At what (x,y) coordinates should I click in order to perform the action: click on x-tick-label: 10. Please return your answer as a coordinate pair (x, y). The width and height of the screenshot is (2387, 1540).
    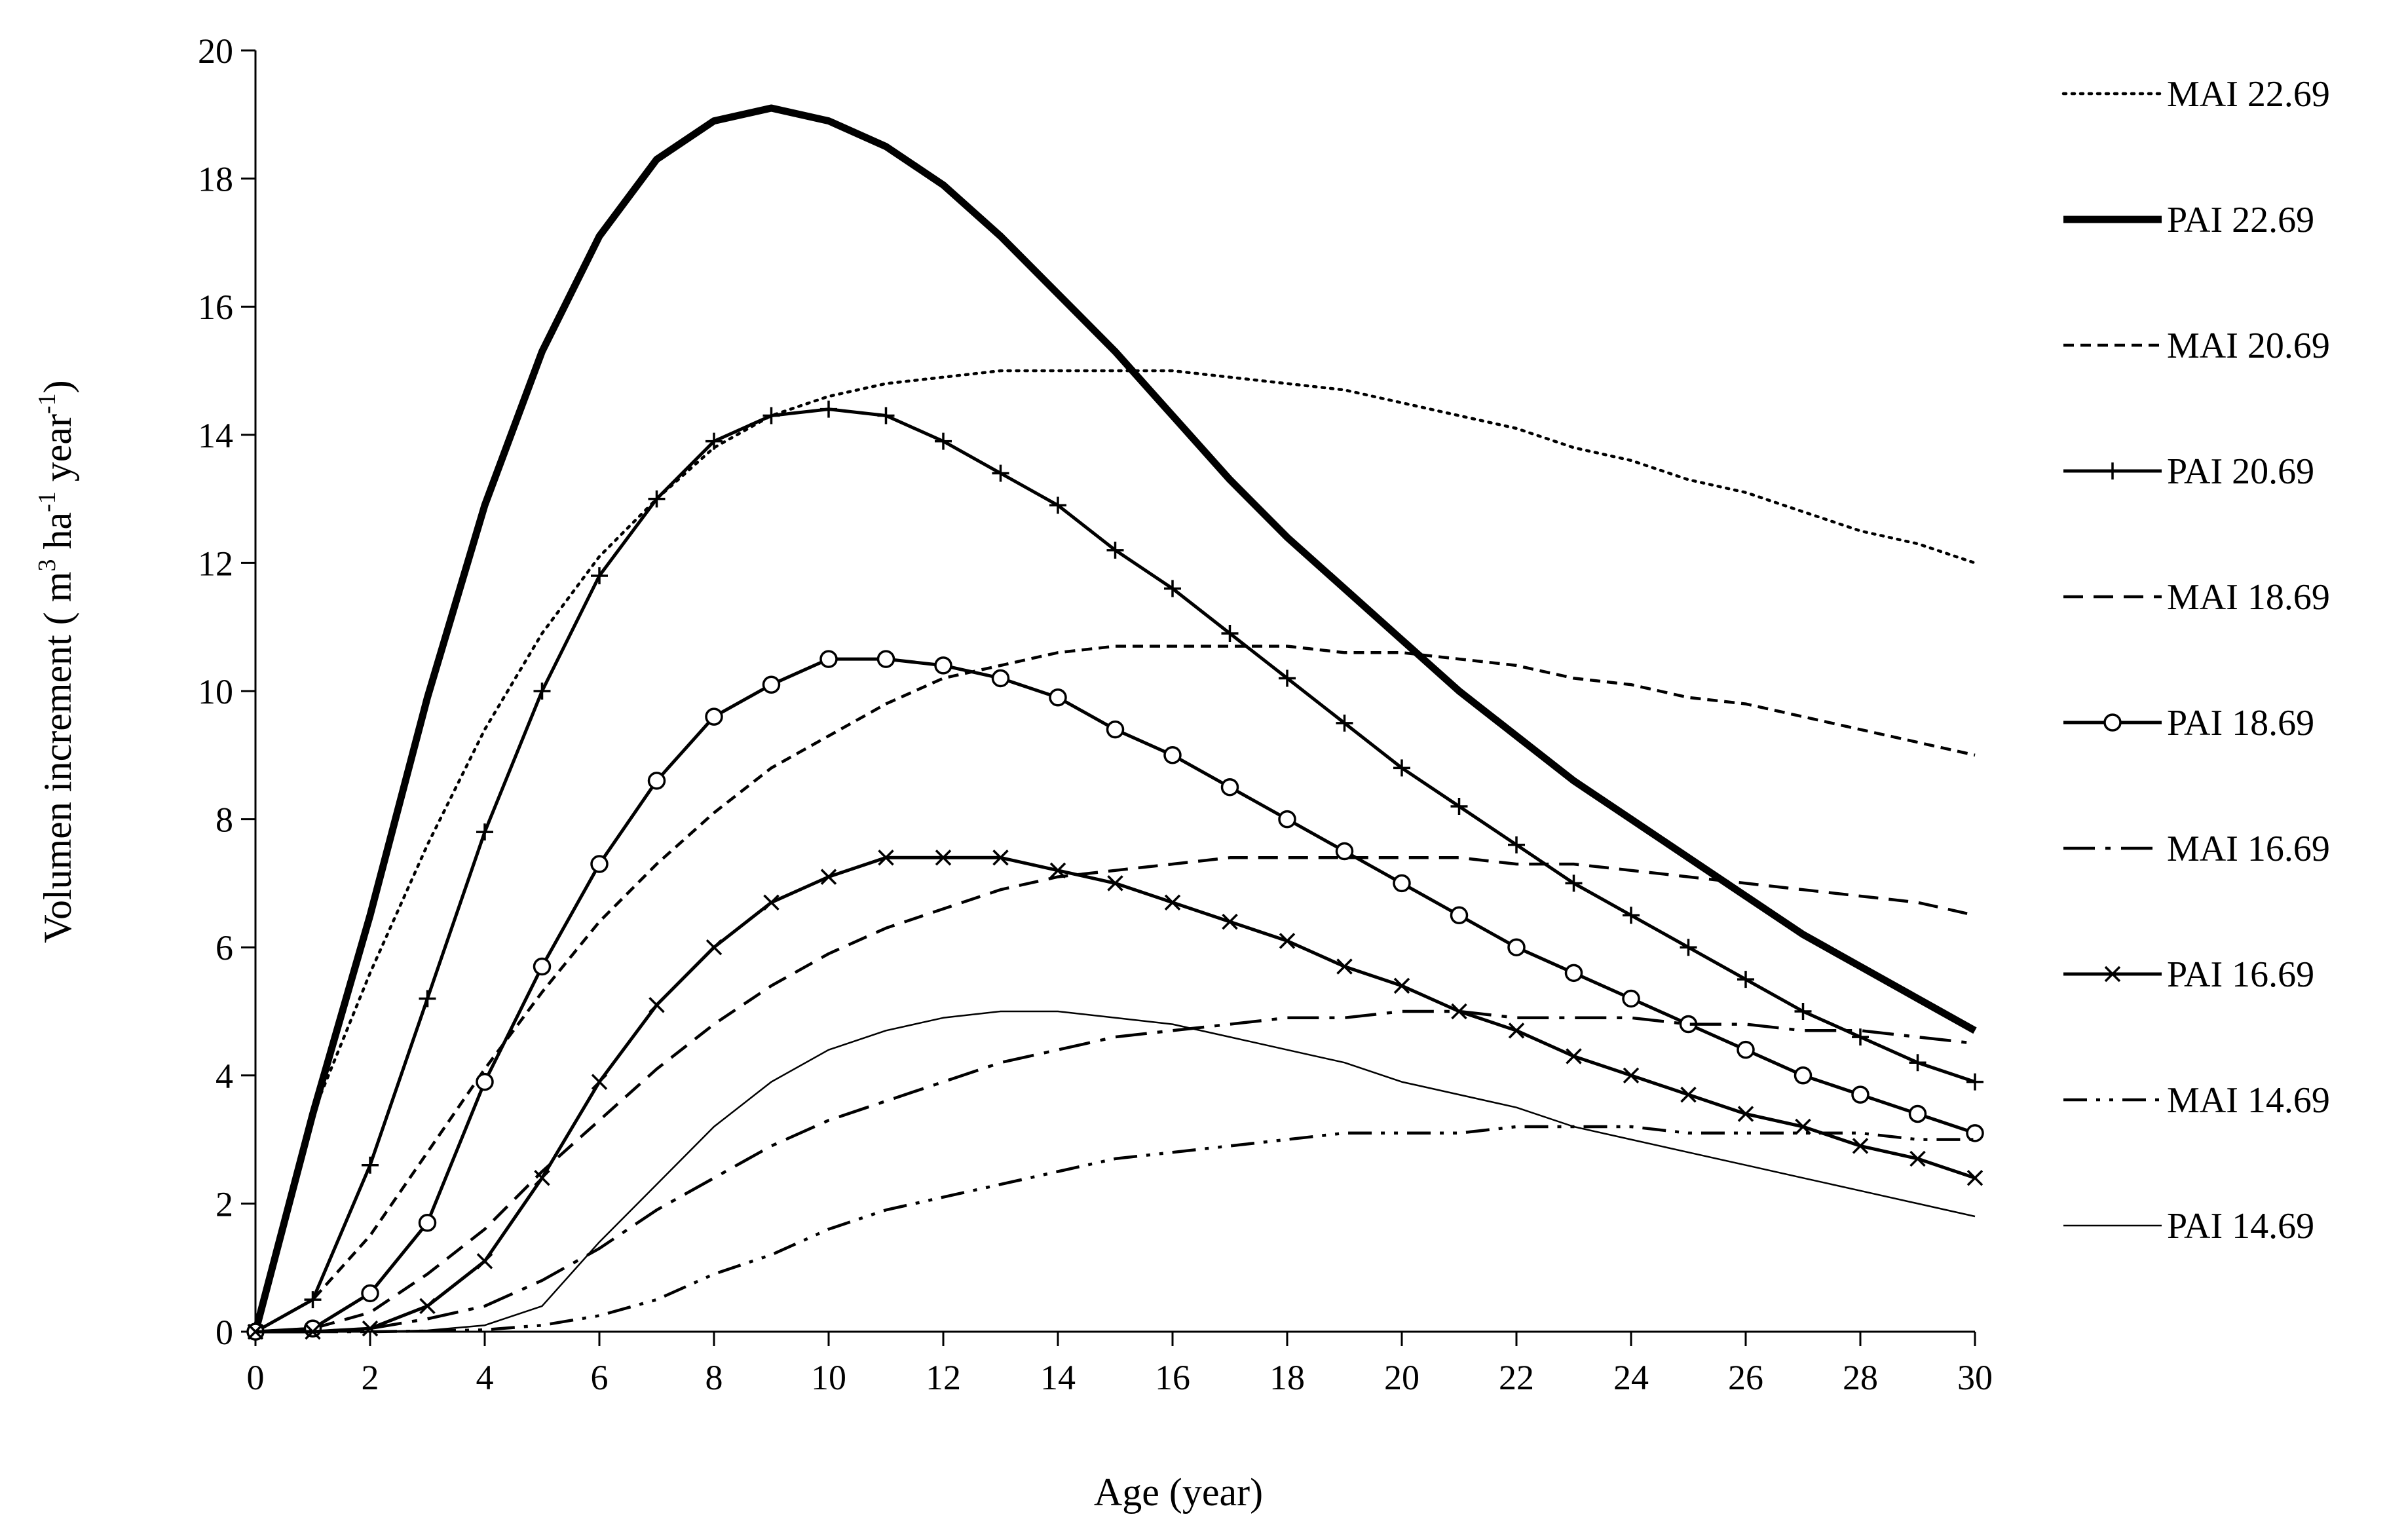
    Looking at the image, I should click on (829, 1377).